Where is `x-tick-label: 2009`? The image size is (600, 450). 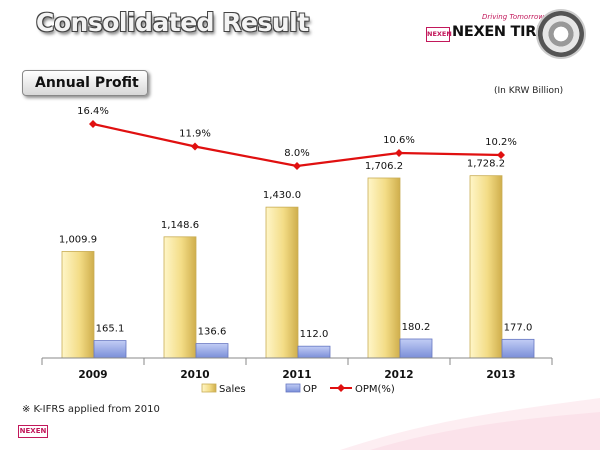 x-tick-label: 2009 is located at coordinates (92, 375).